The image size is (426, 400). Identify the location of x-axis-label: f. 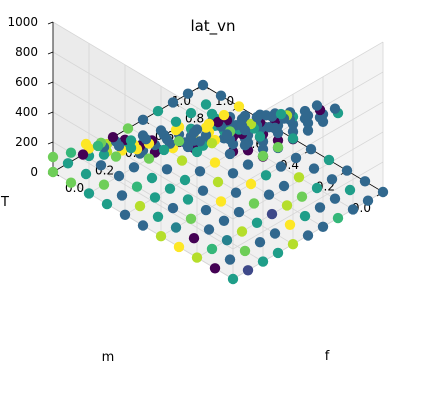
(327, 356).